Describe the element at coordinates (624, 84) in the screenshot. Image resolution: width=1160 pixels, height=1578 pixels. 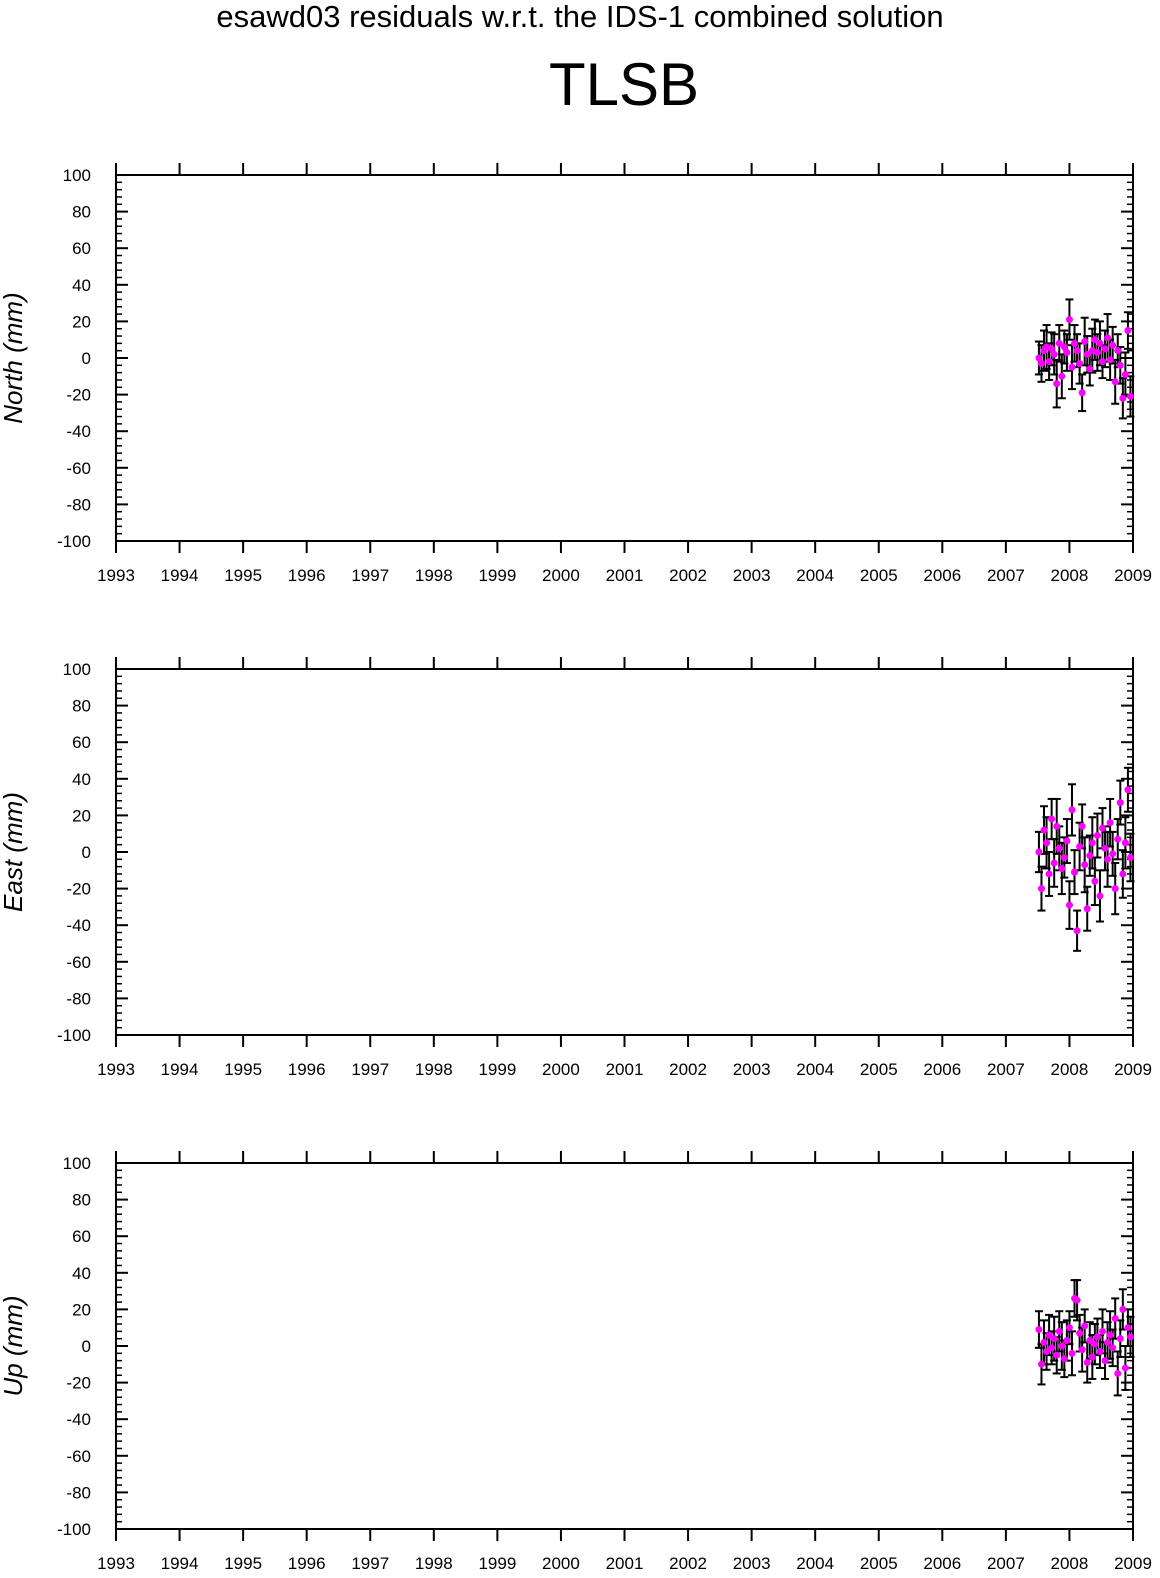
I see `station-name: TLSB` at that location.